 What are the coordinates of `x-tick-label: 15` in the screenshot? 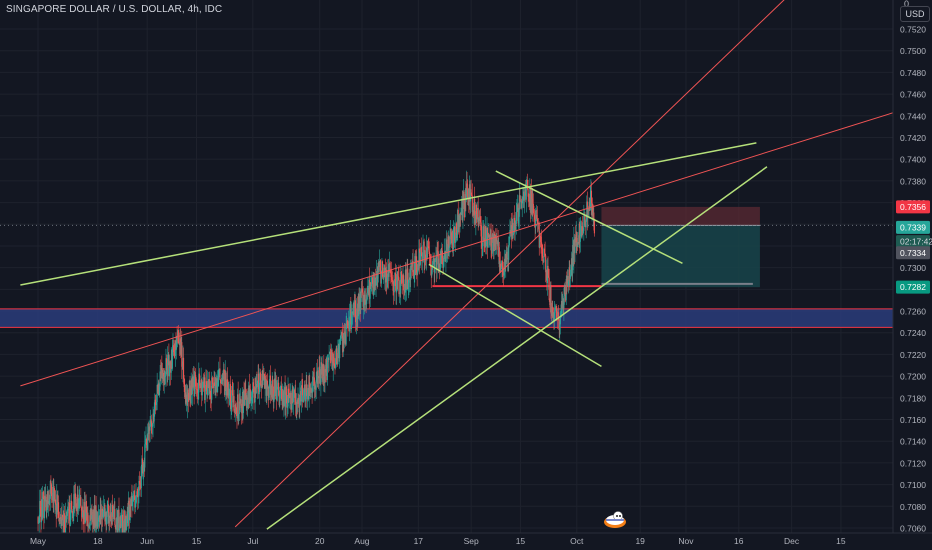 It's located at (197, 541).